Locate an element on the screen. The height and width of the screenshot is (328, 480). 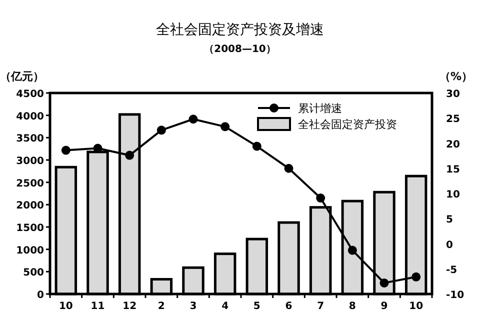
y2-tick-label: 25 is located at coordinates (453, 120).